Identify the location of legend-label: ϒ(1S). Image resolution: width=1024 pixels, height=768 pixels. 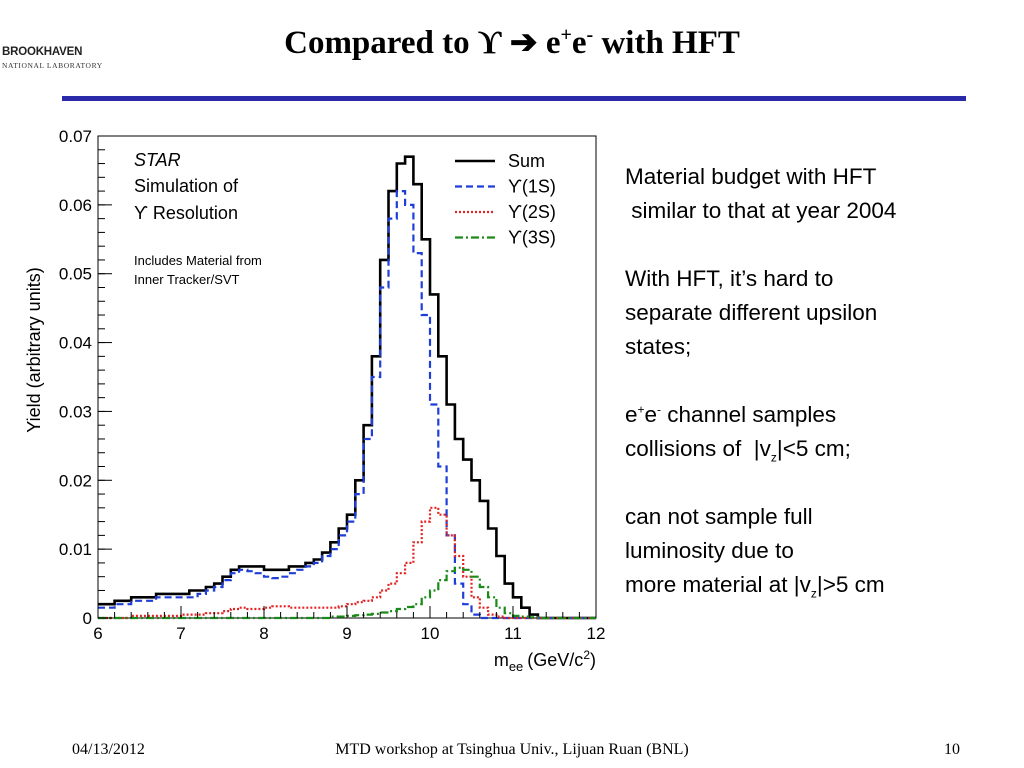
(532, 187).